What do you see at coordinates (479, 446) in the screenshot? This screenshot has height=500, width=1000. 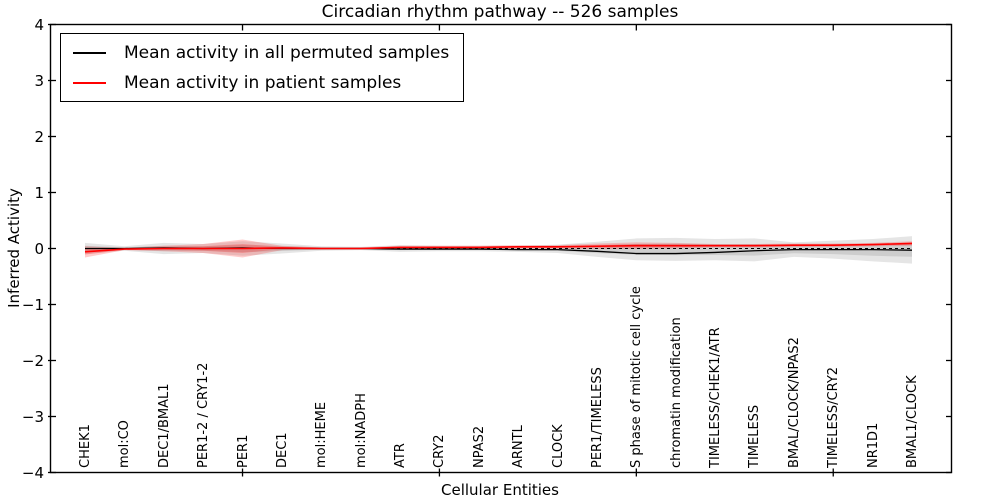 I see `x-tick-label: NPAS2` at bounding box center [479, 446].